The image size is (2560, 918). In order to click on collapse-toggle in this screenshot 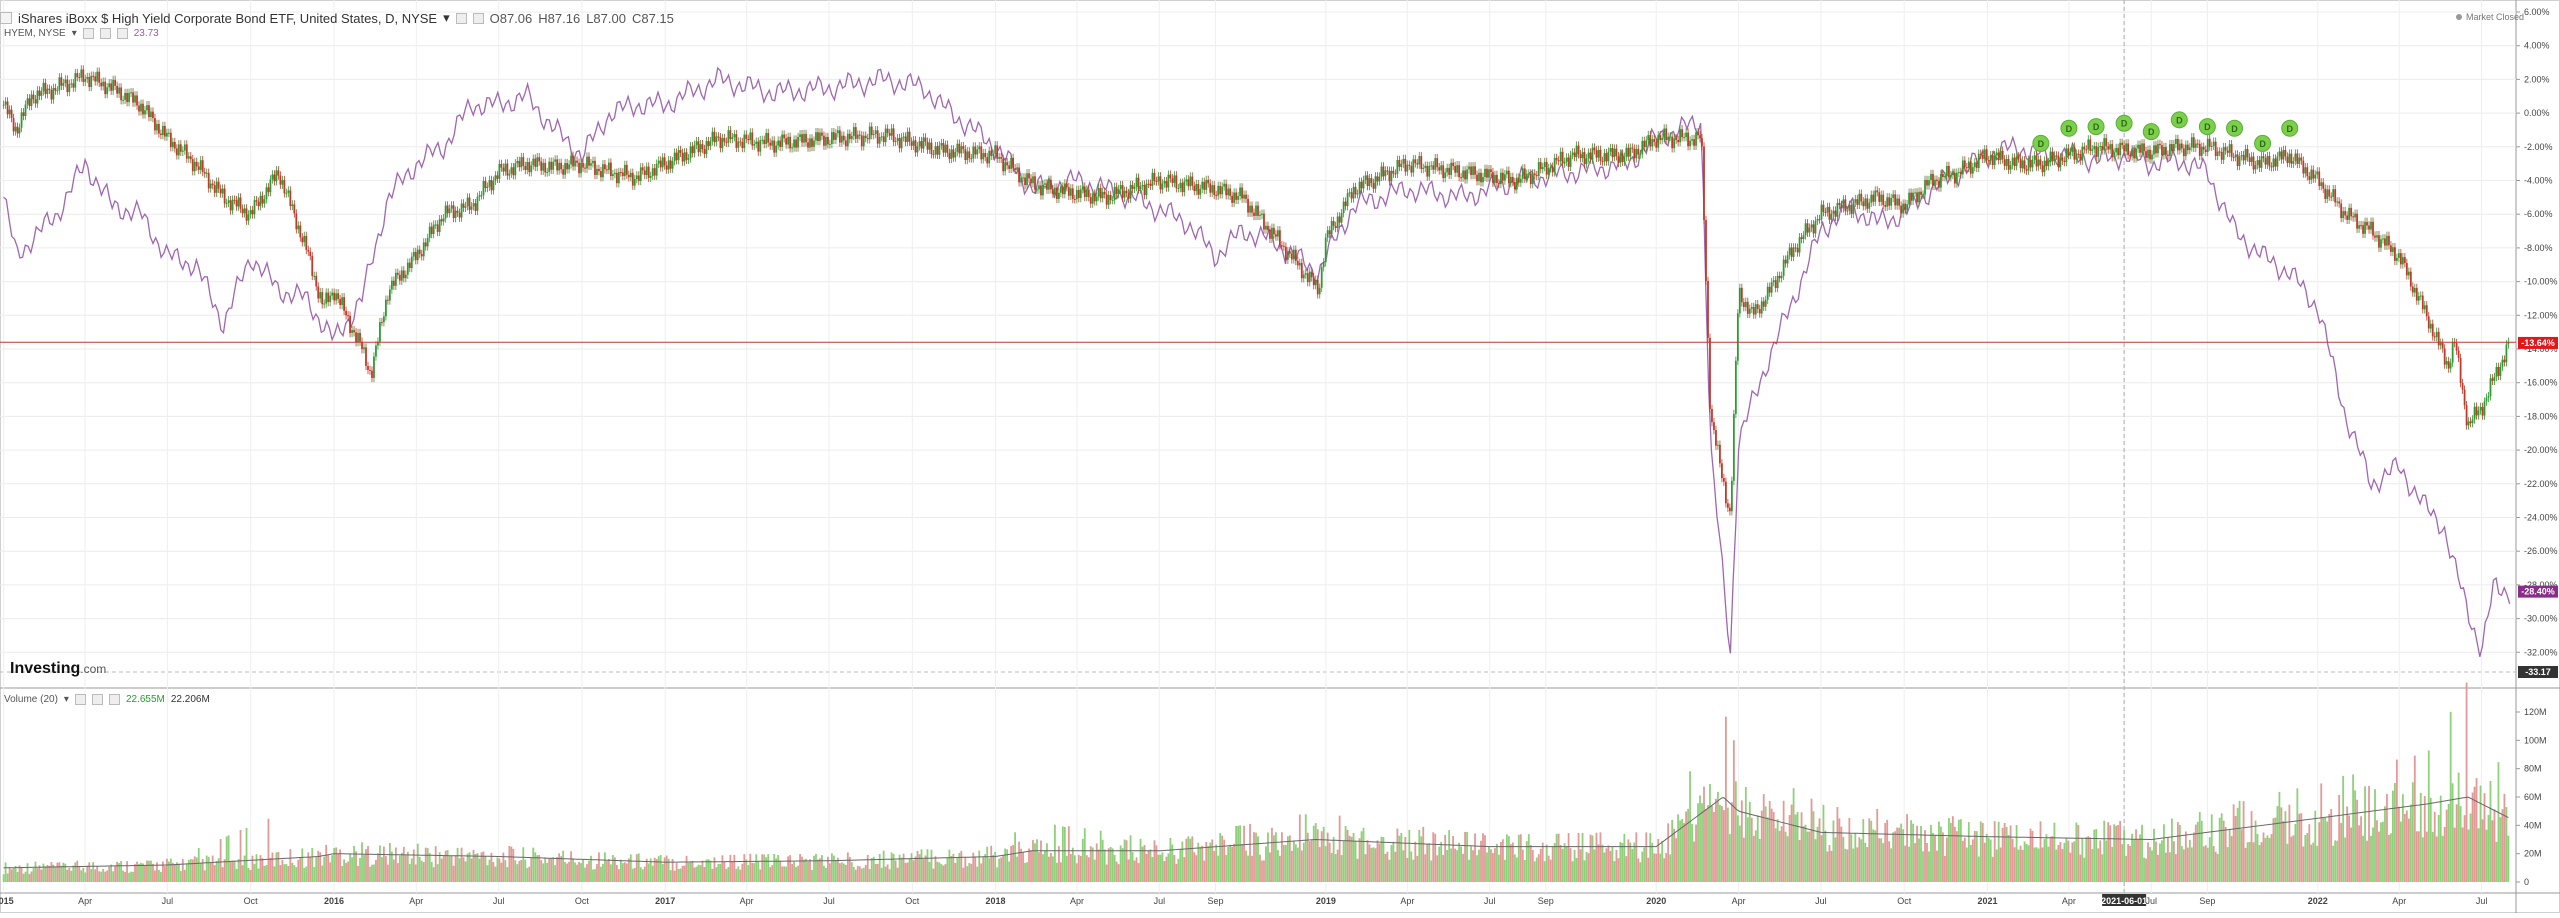, I will do `click(6, 18)`.